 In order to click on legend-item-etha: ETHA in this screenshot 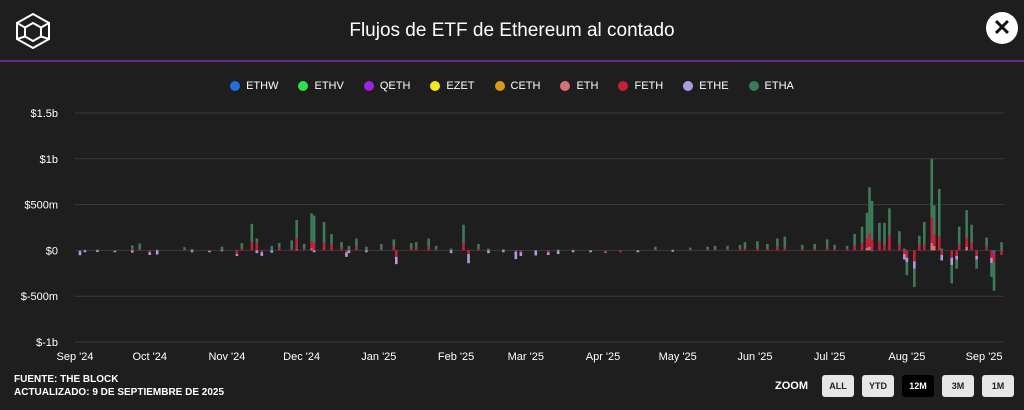, I will do `click(771, 86)`.